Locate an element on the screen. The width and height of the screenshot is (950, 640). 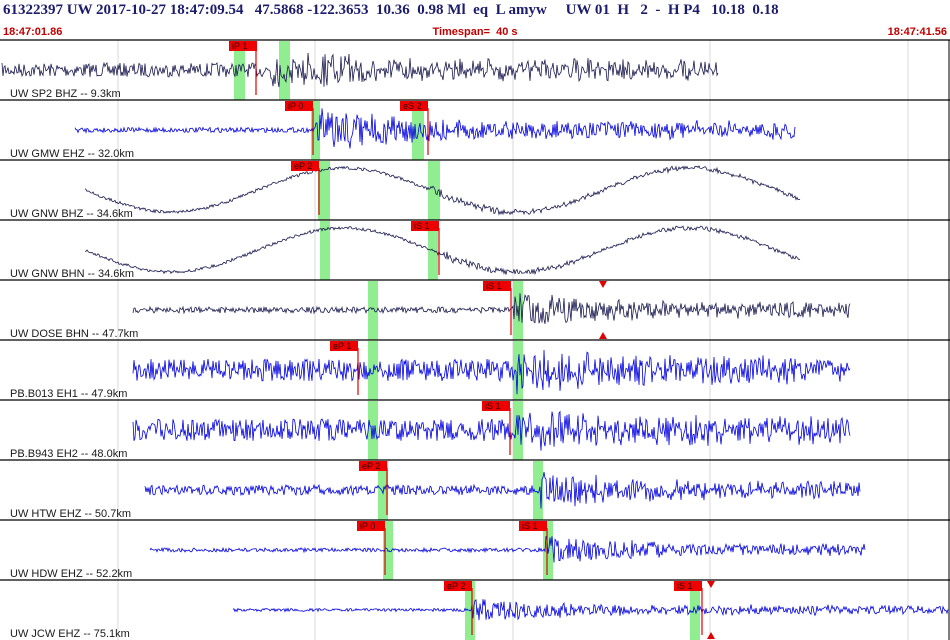
trace: eP 2 iS 1 UW JCW EHZ -- 75.1km is located at coordinates (475, 609).